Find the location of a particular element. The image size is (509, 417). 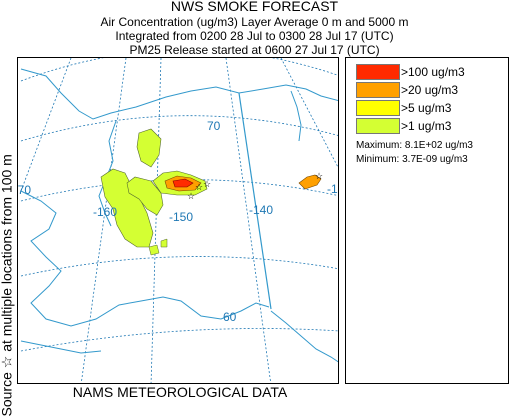

lat-70-line is located at coordinates (179, 128).